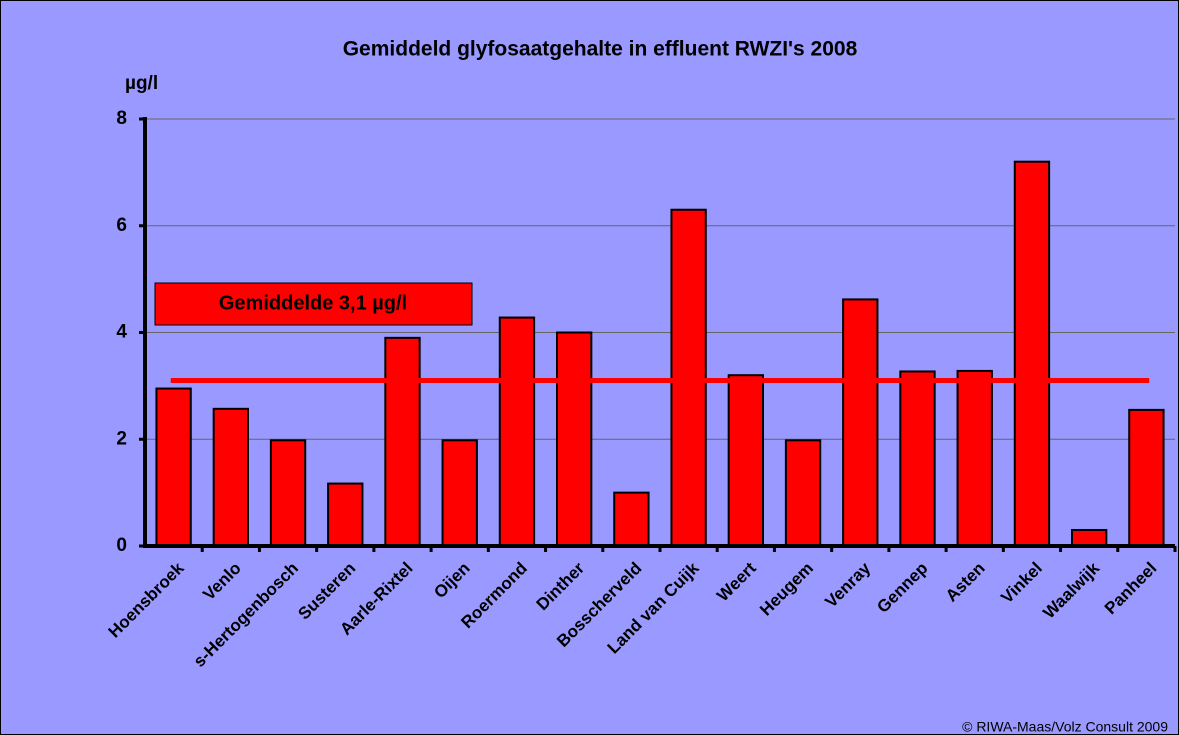 Image resolution: width=1179 pixels, height=735 pixels. Describe the element at coordinates (121, 225) in the screenshot. I see `y-tick-label: 6` at that location.